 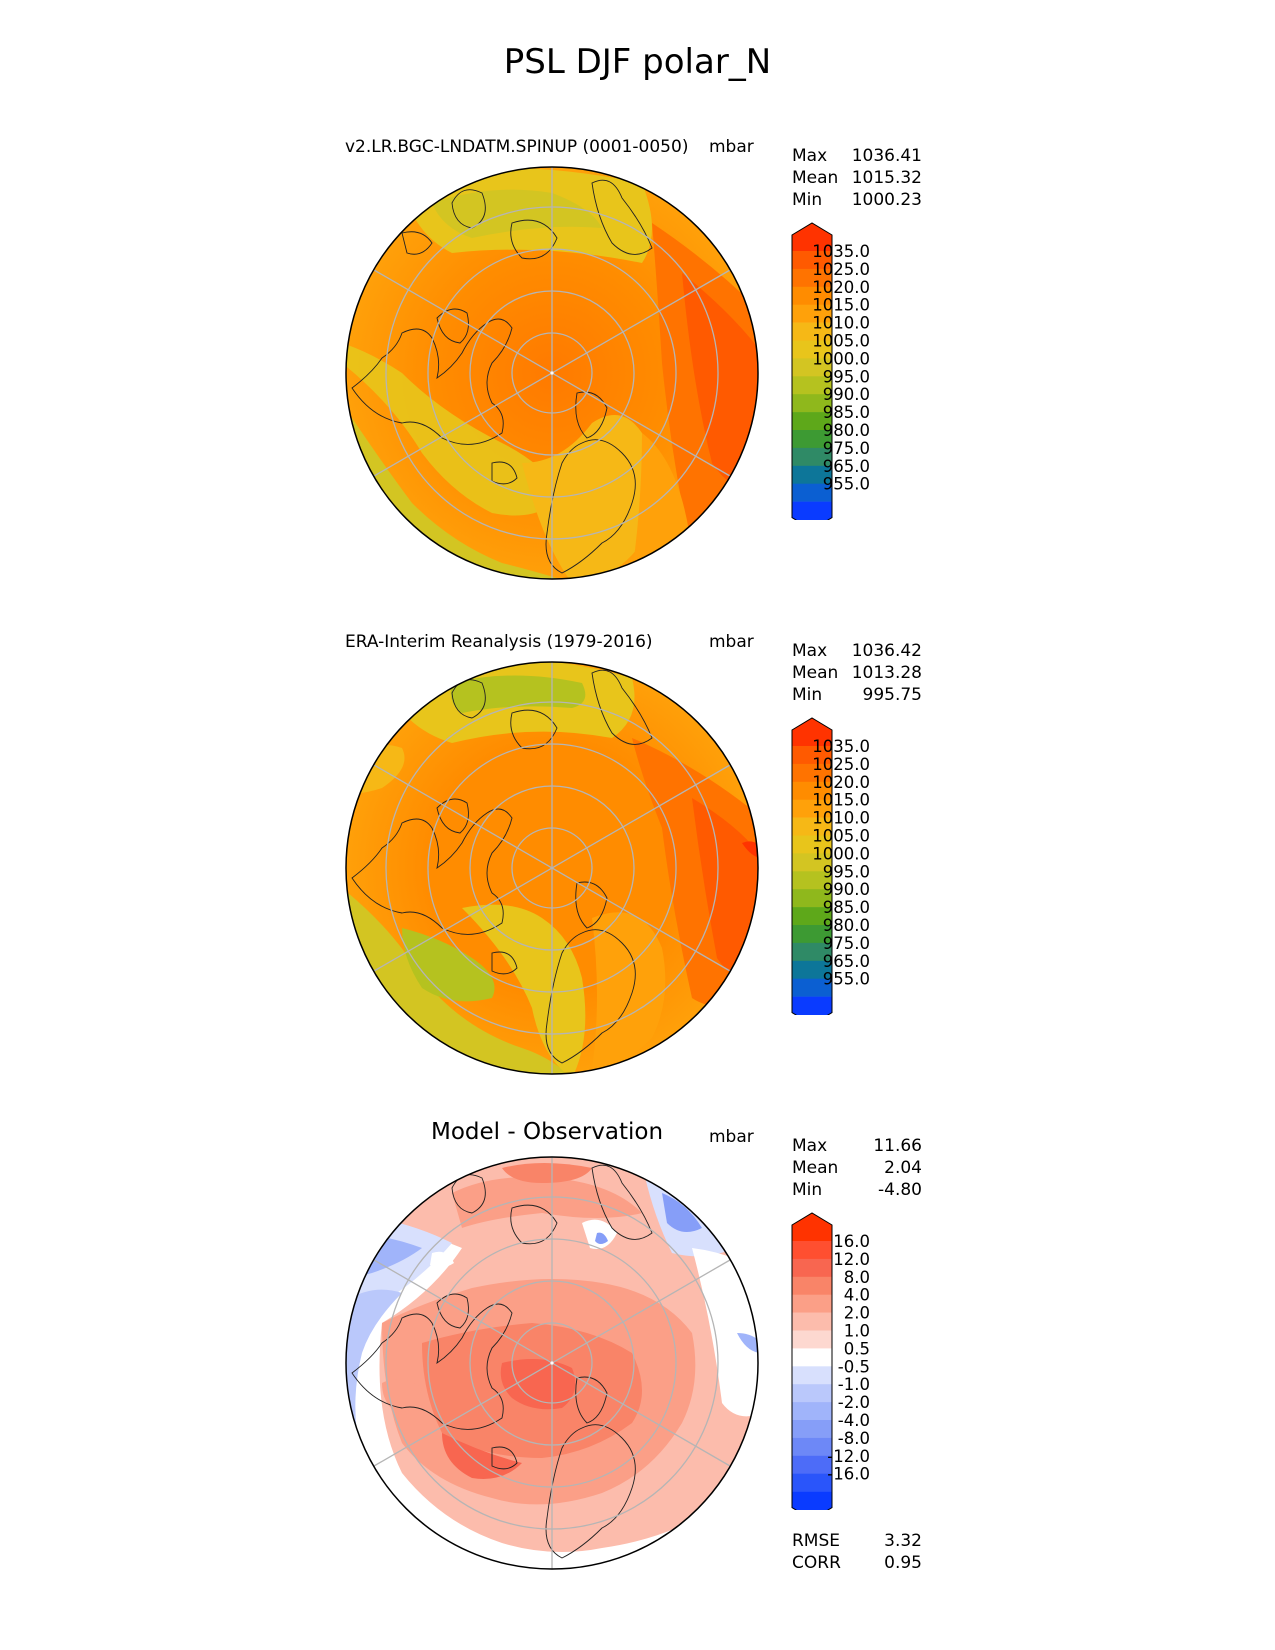 What do you see at coordinates (846, 484) in the screenshot?
I see `colorbar-tick-label: 955.0` at bounding box center [846, 484].